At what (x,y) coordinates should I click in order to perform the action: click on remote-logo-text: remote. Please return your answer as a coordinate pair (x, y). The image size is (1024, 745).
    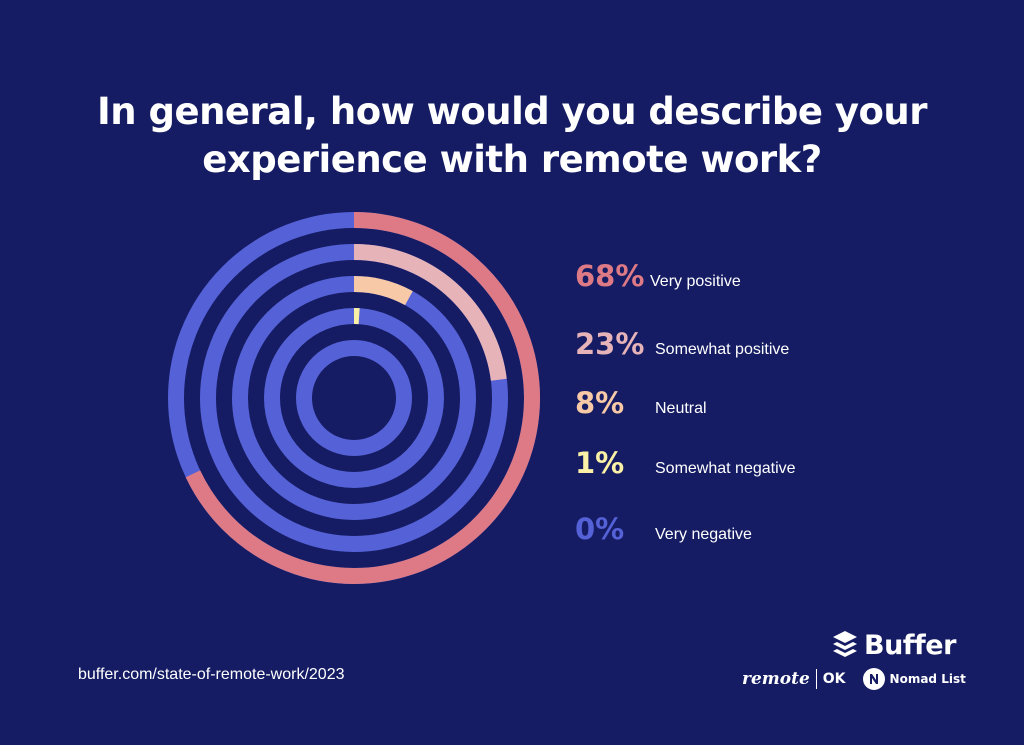
    Looking at the image, I should click on (776, 679).